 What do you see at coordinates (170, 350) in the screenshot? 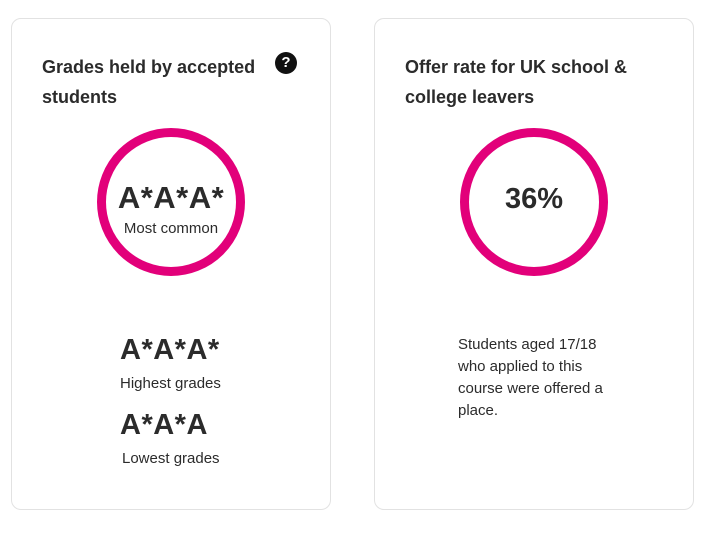
I see `highest-grade-value: A*A*A*` at bounding box center [170, 350].